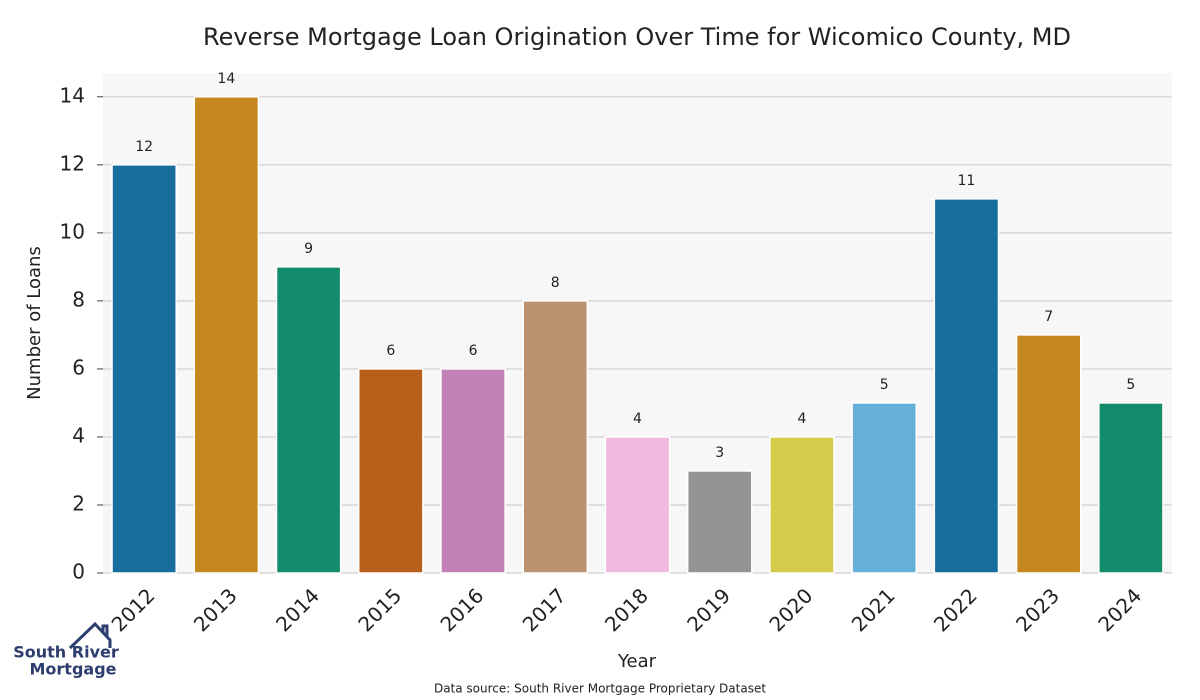 This screenshot has height=700, width=1200. Describe the element at coordinates (72, 95) in the screenshot. I see `y-tick-label: 14` at that location.